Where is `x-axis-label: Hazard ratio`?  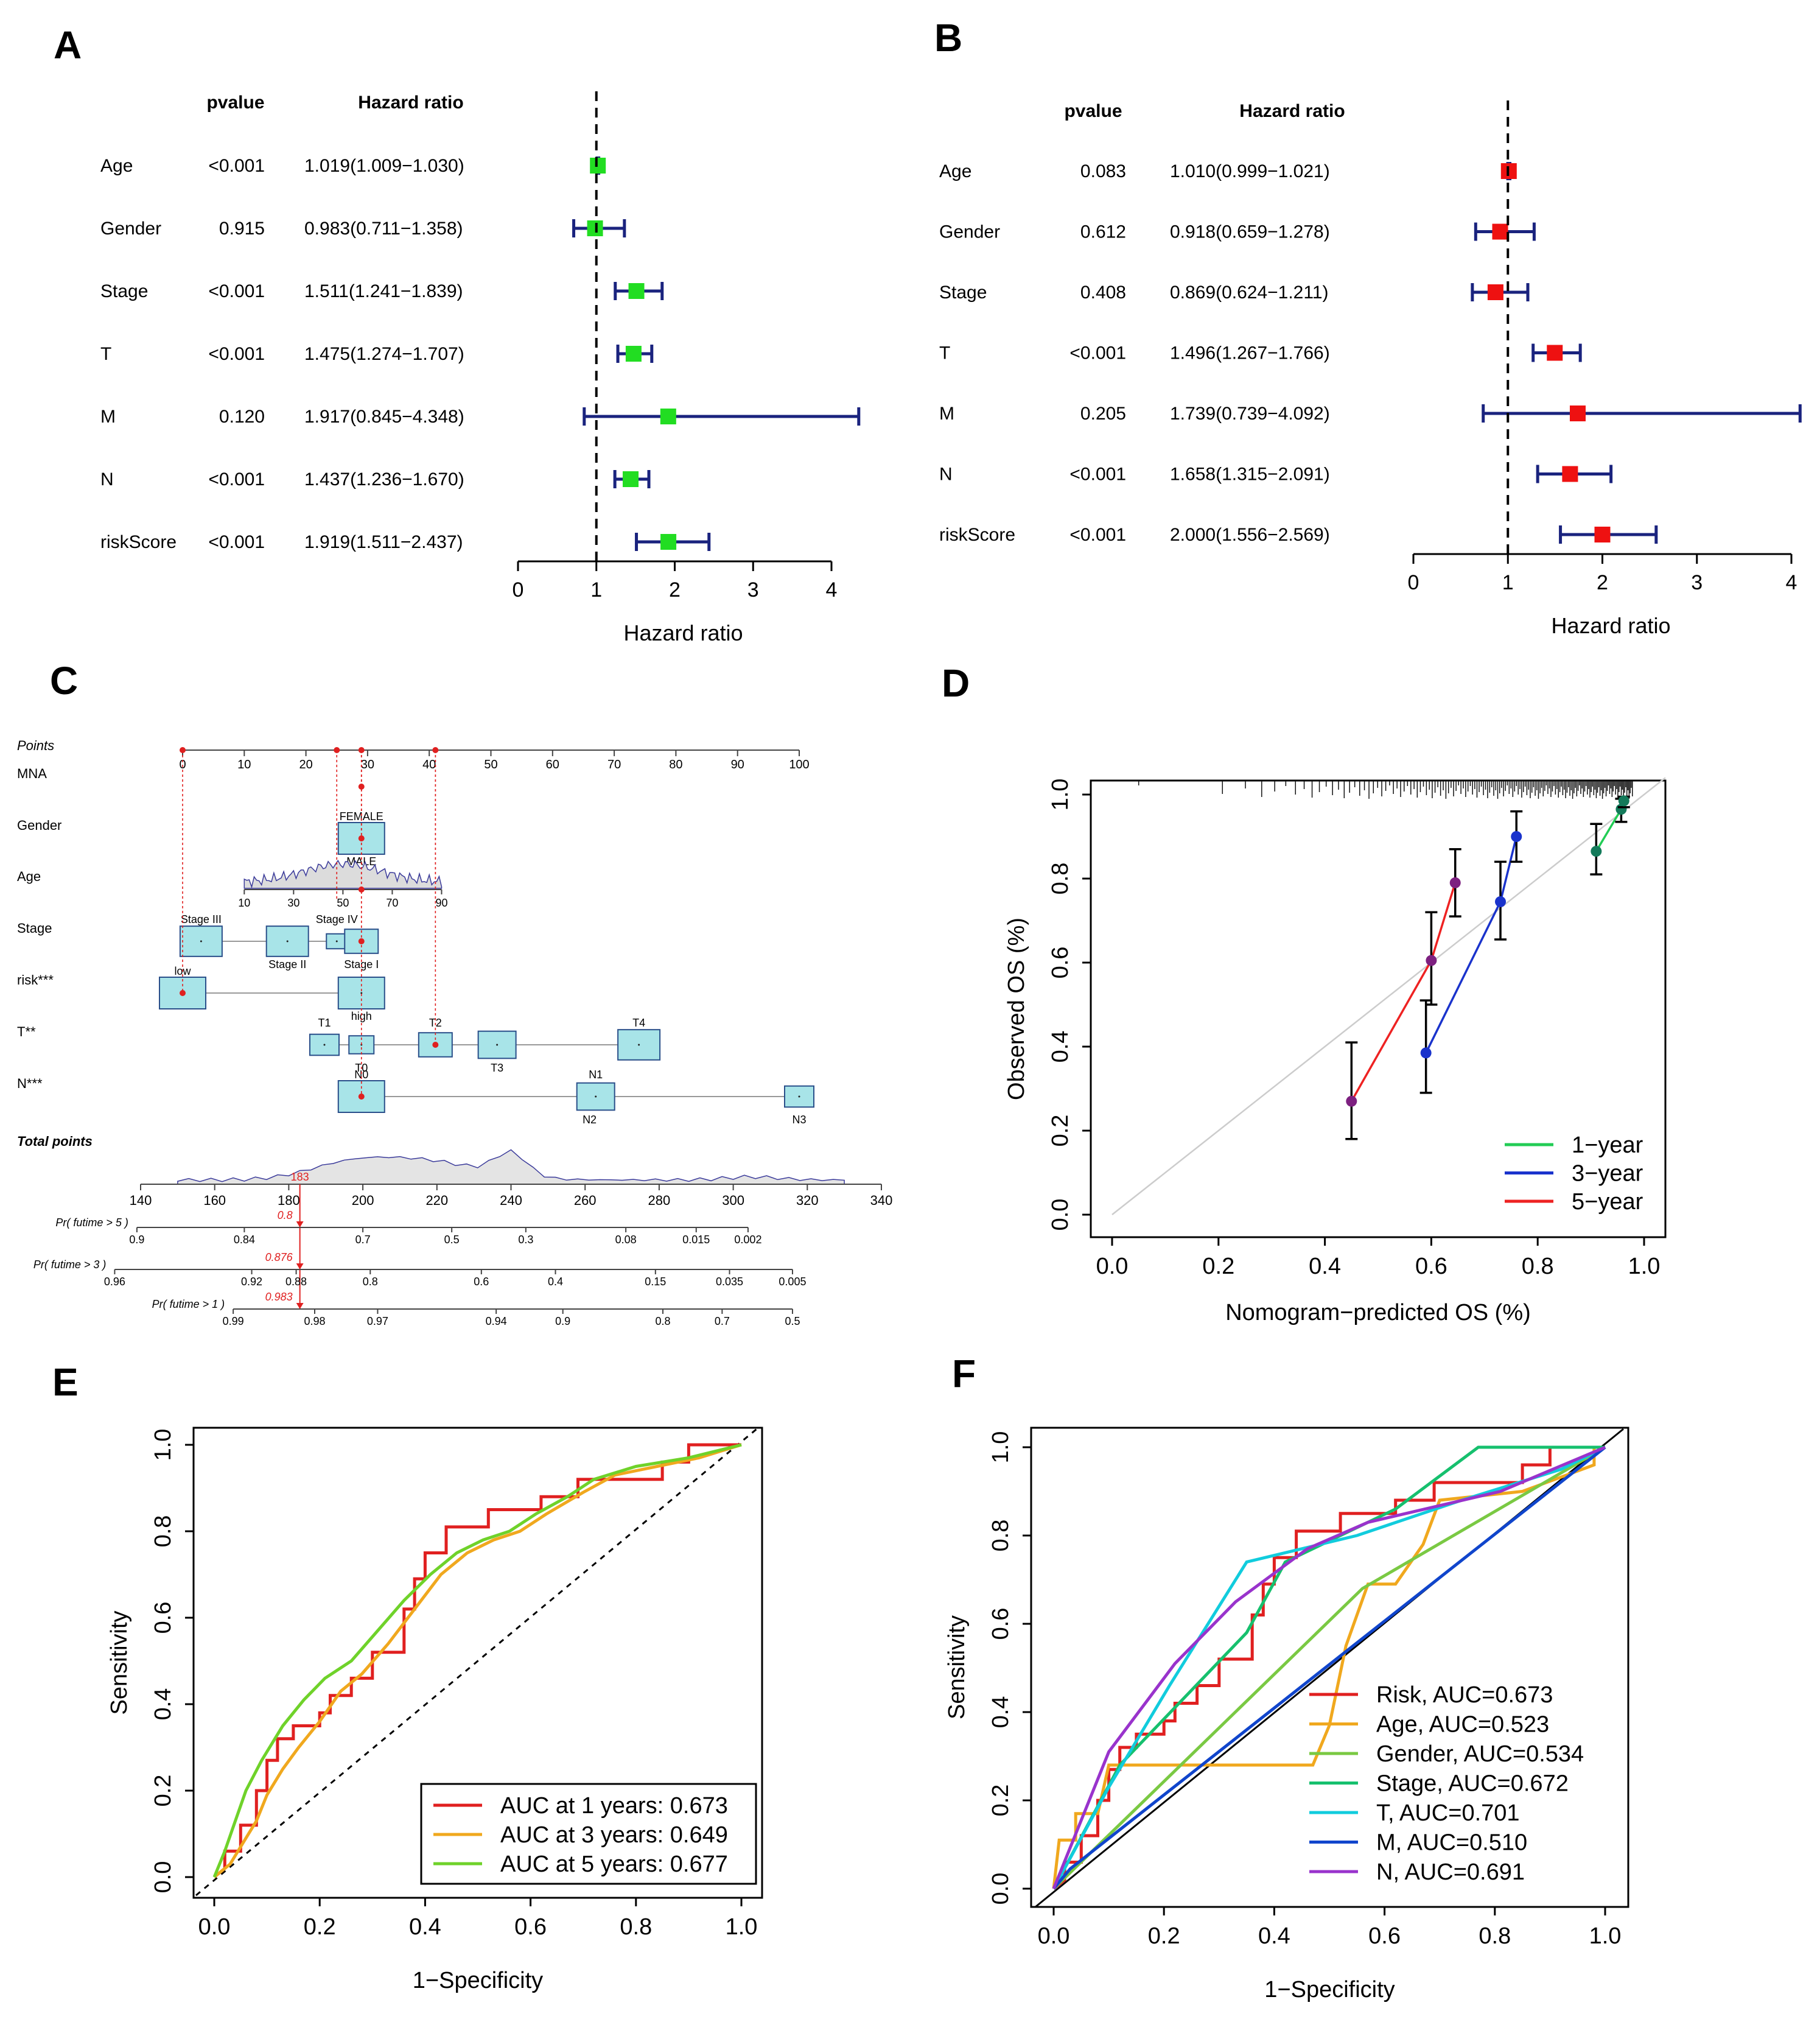 x-axis-label: Hazard ratio is located at coordinates (683, 632).